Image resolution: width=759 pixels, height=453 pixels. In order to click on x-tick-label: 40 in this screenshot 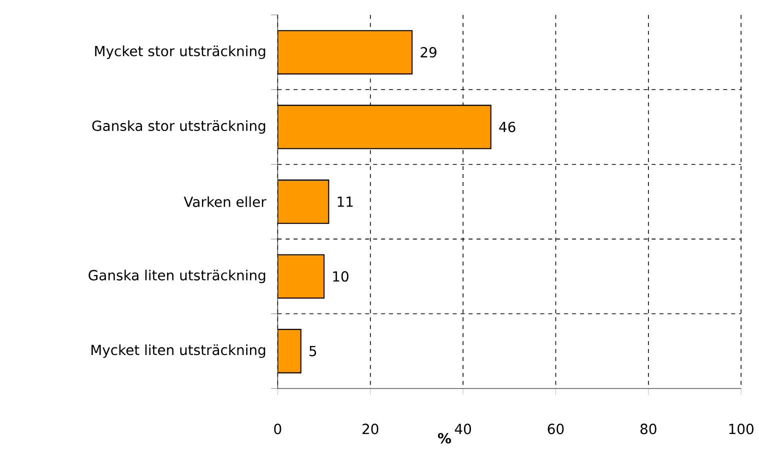, I will do `click(462, 428)`.